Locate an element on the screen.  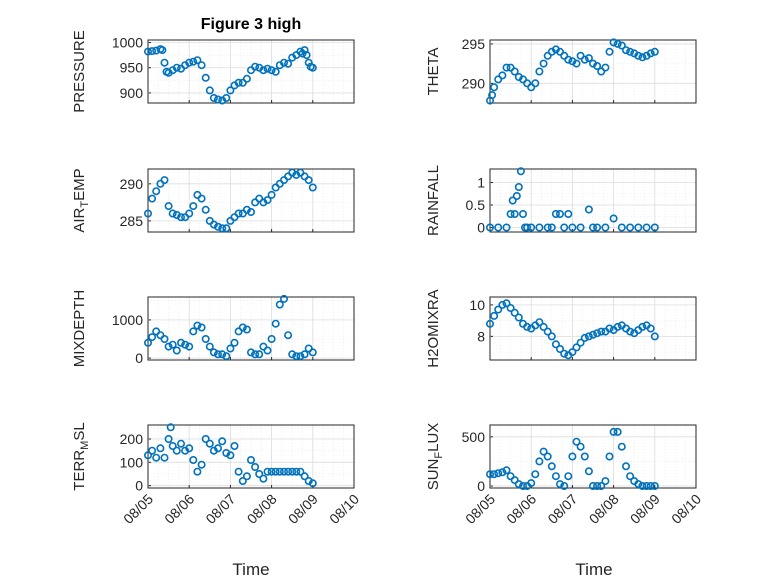
y-tick-label: 8 is located at coordinates (481, 336).